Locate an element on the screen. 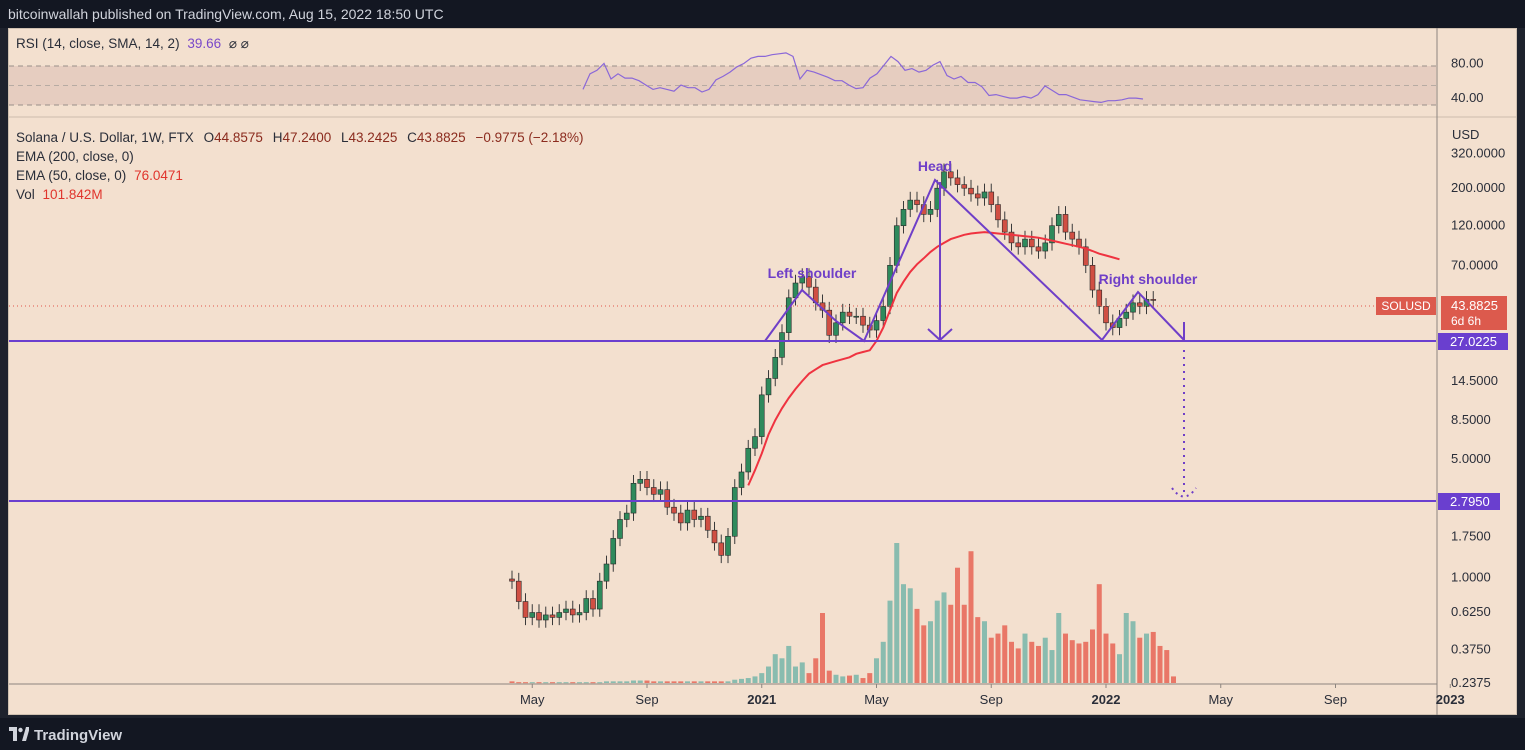 The height and width of the screenshot is (750, 1525). head-label: Head is located at coordinates (935, 166).